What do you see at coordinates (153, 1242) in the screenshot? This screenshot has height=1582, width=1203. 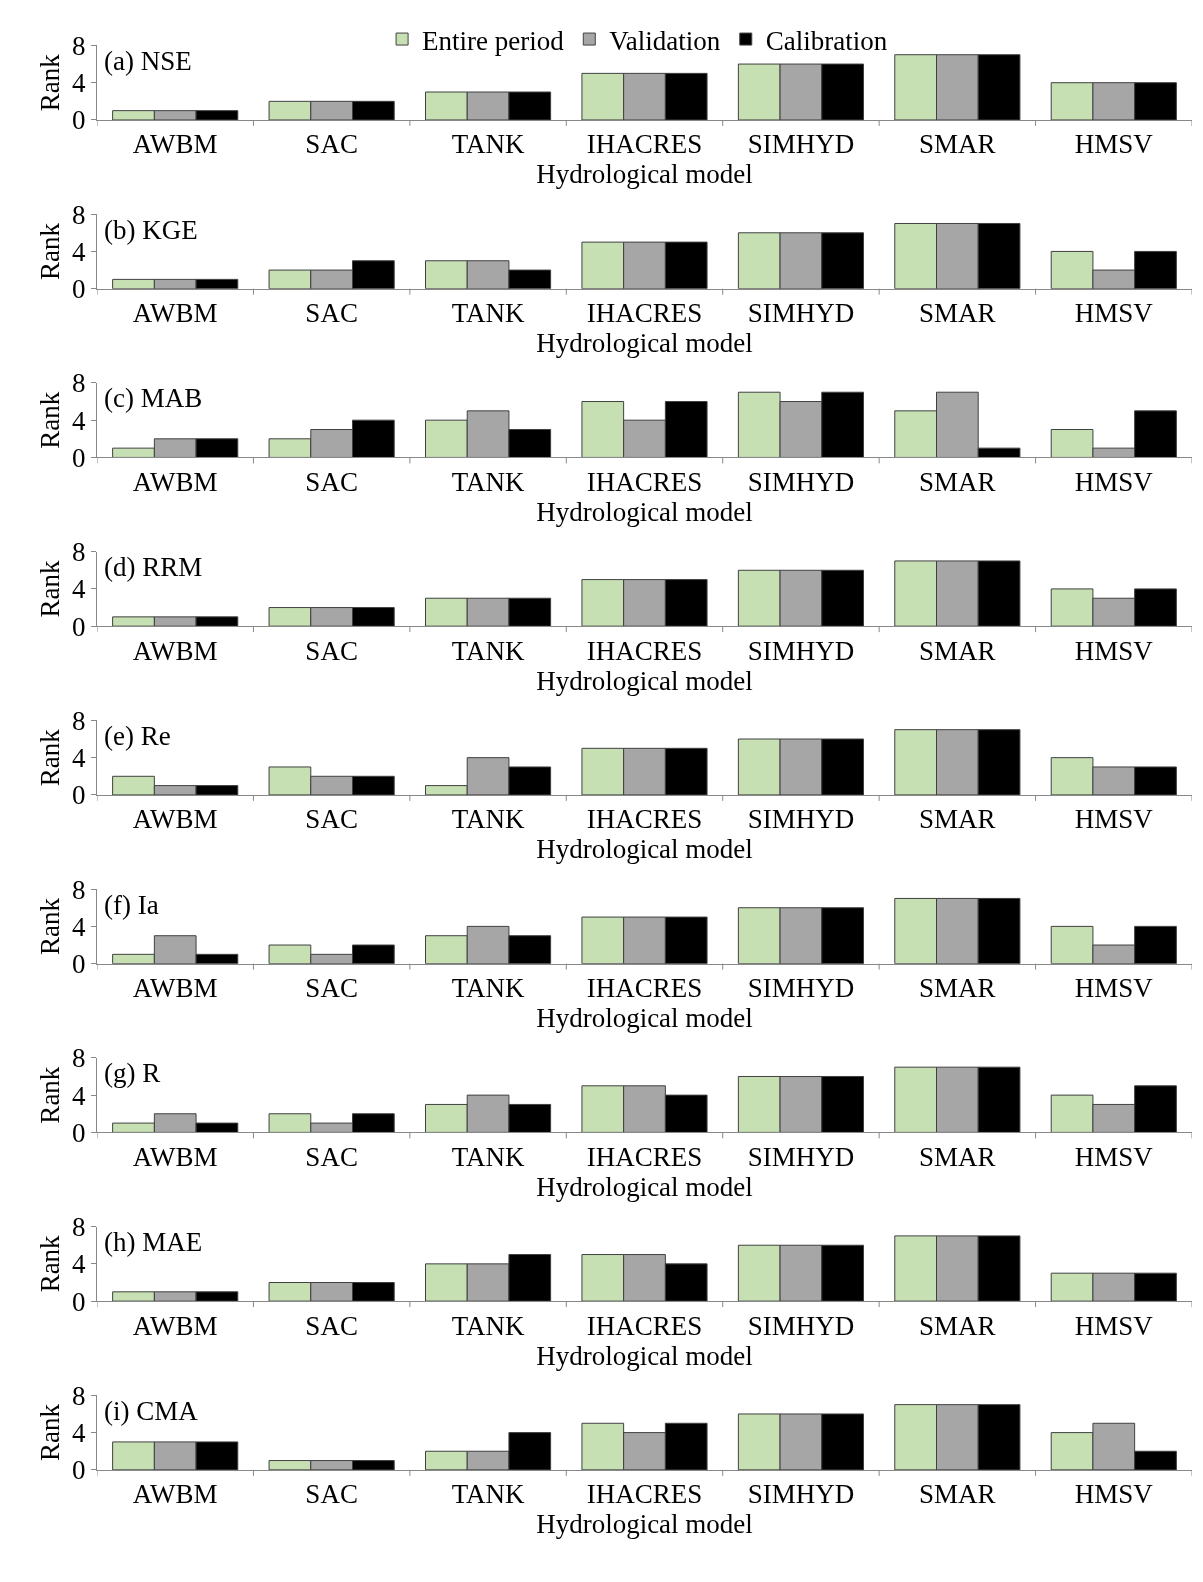 I see `chart-title: (h) MAE` at bounding box center [153, 1242].